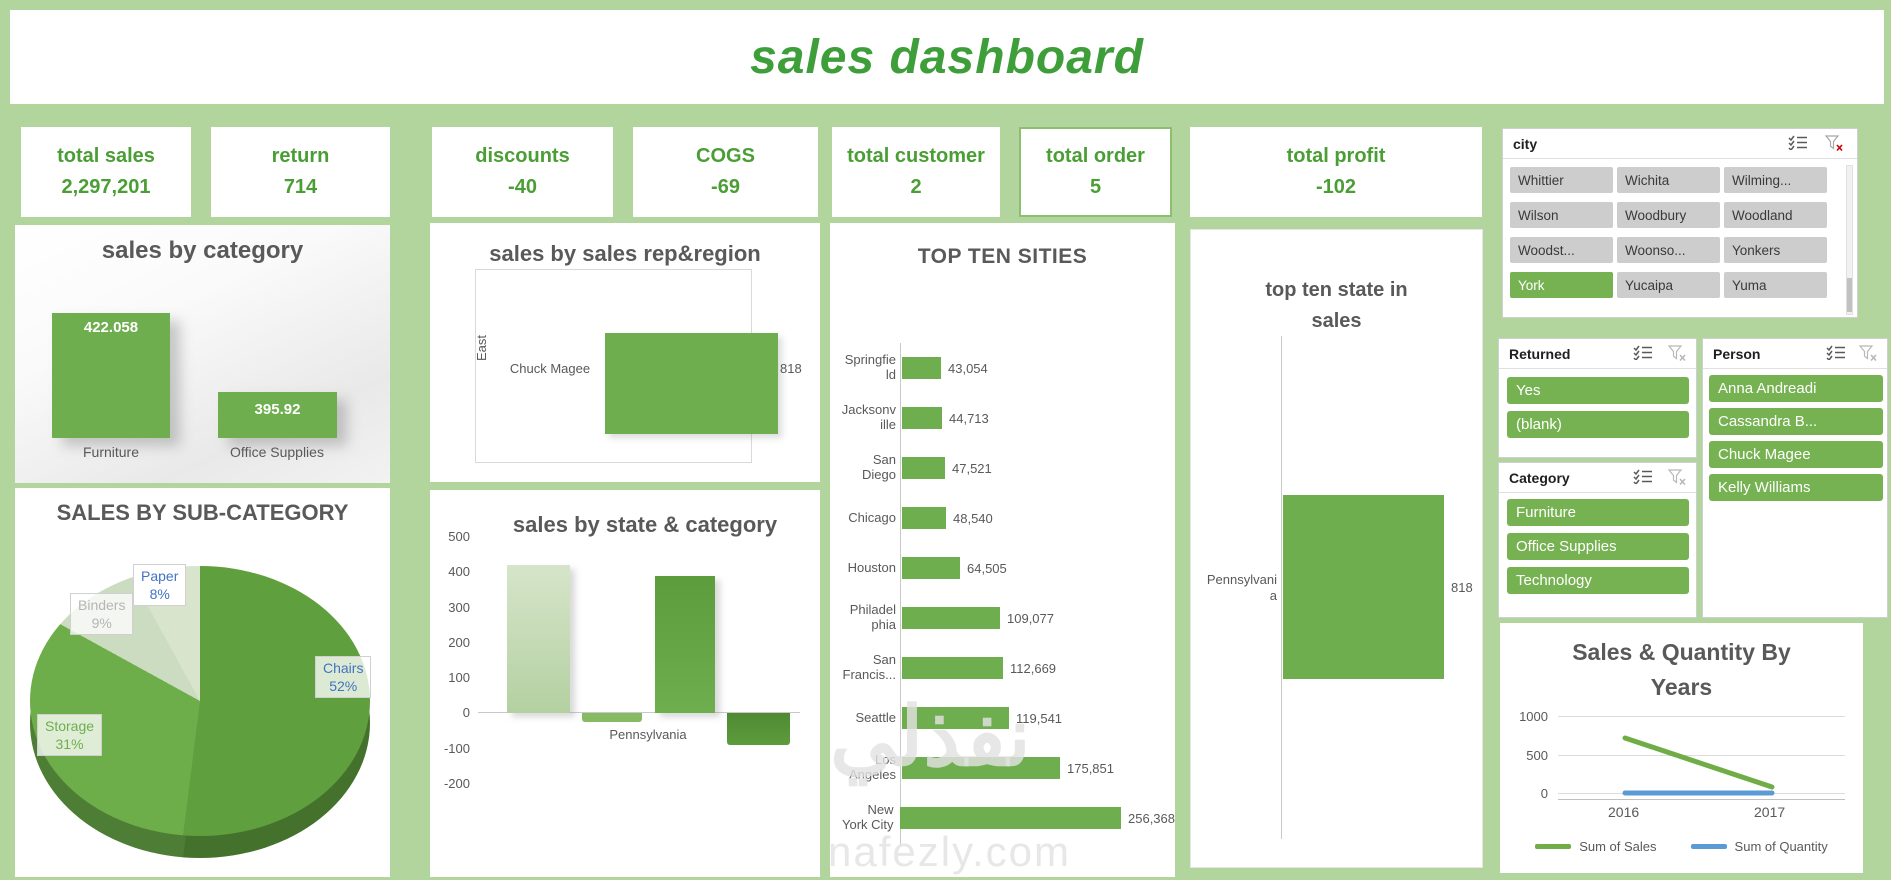  I want to click on slicer-item: Wilson, so click(1561, 215).